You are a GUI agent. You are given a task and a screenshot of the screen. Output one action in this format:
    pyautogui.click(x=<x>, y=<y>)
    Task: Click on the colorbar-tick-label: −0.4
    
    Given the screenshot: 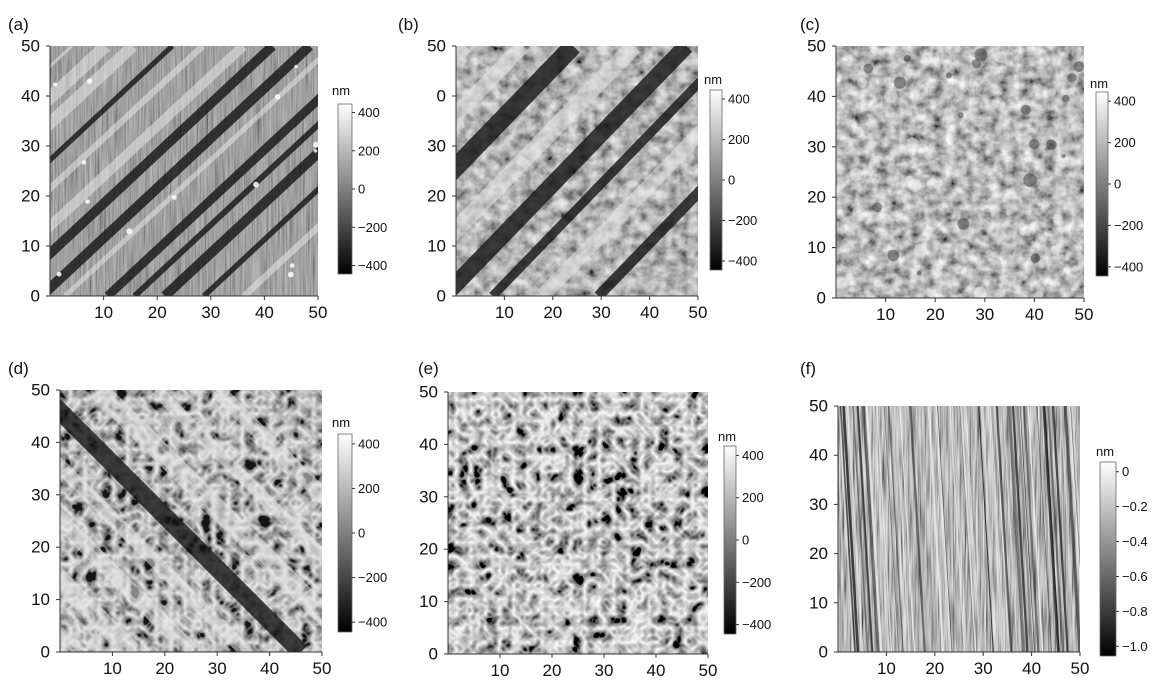 What is the action you would take?
    pyautogui.click(x=1135, y=541)
    